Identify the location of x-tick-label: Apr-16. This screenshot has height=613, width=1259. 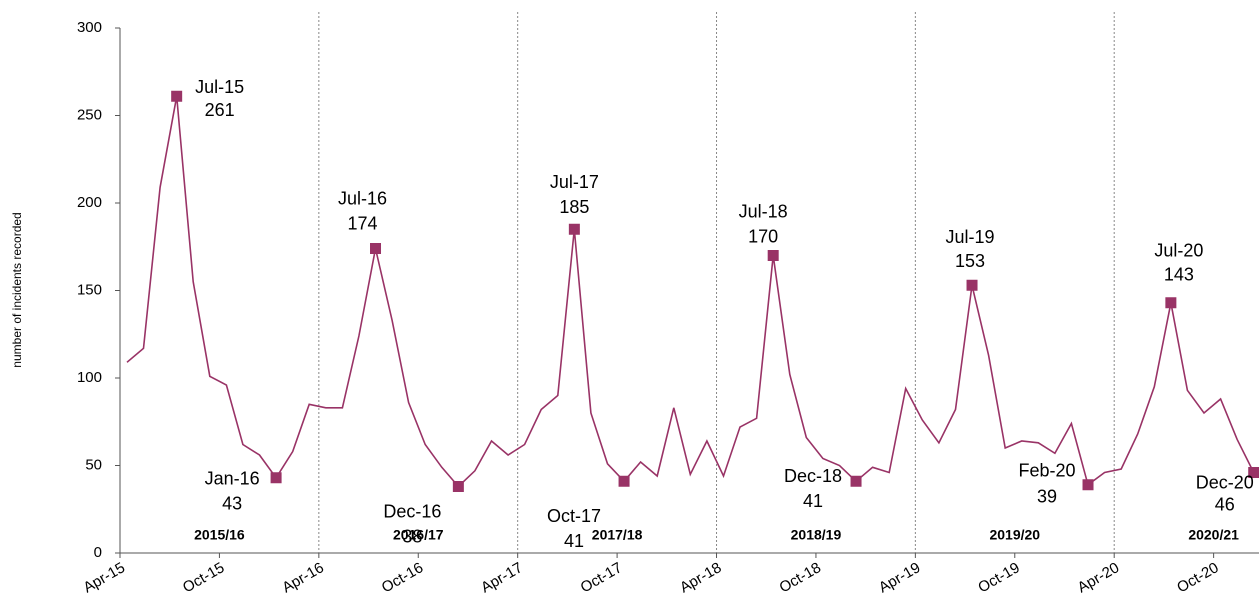
(302, 577).